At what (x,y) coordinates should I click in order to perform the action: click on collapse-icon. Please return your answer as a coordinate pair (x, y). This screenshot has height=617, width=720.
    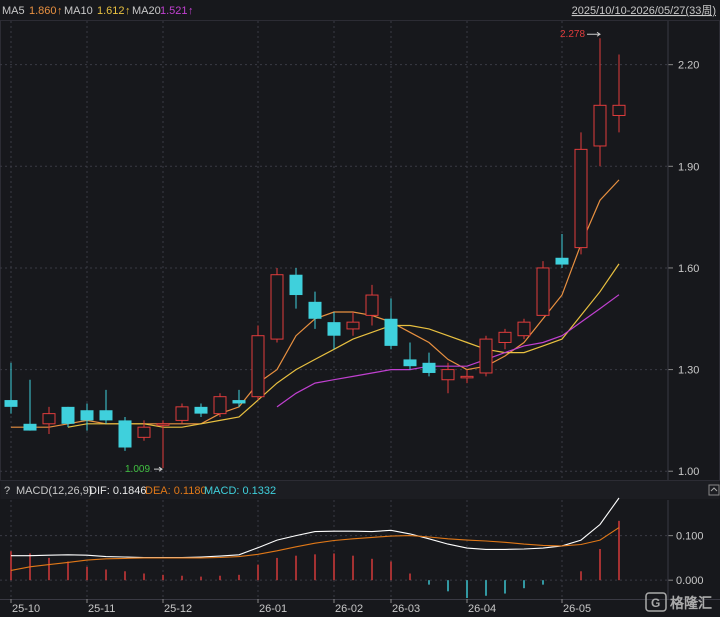
    Looking at the image, I should click on (714, 490).